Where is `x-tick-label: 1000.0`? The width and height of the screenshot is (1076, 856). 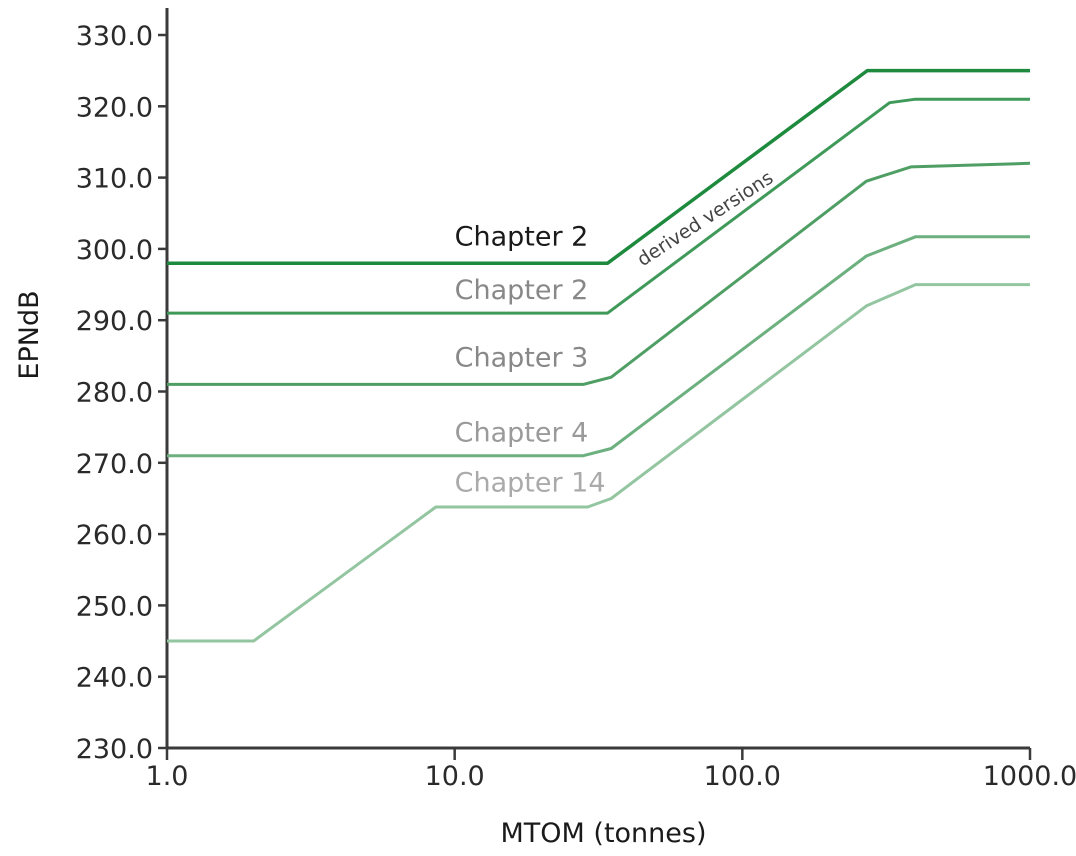 x-tick-label: 1000.0 is located at coordinates (1029, 776).